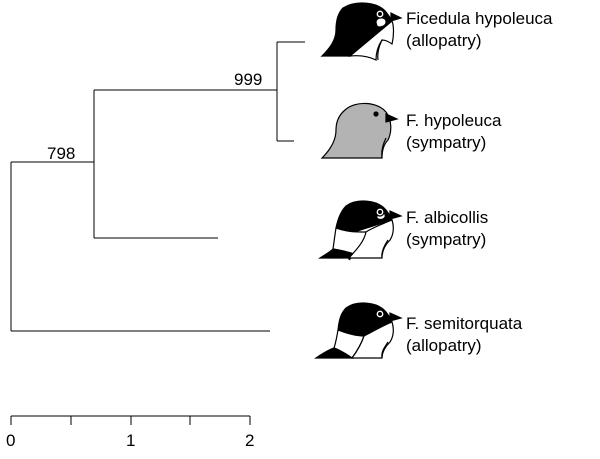 This screenshot has width=600, height=459. I want to click on taxon-name: F. semitorquata, so click(464, 323).